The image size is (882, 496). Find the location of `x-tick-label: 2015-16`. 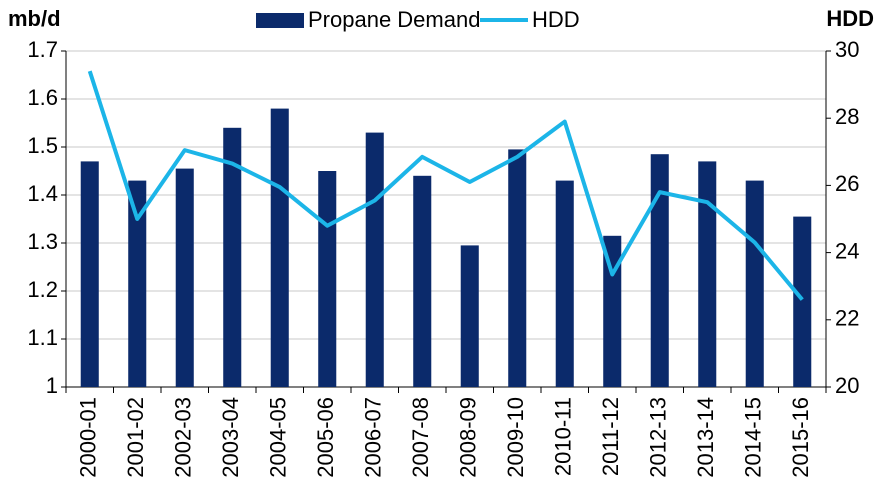

x-tick-label: 2015-16 is located at coordinates (800, 437).